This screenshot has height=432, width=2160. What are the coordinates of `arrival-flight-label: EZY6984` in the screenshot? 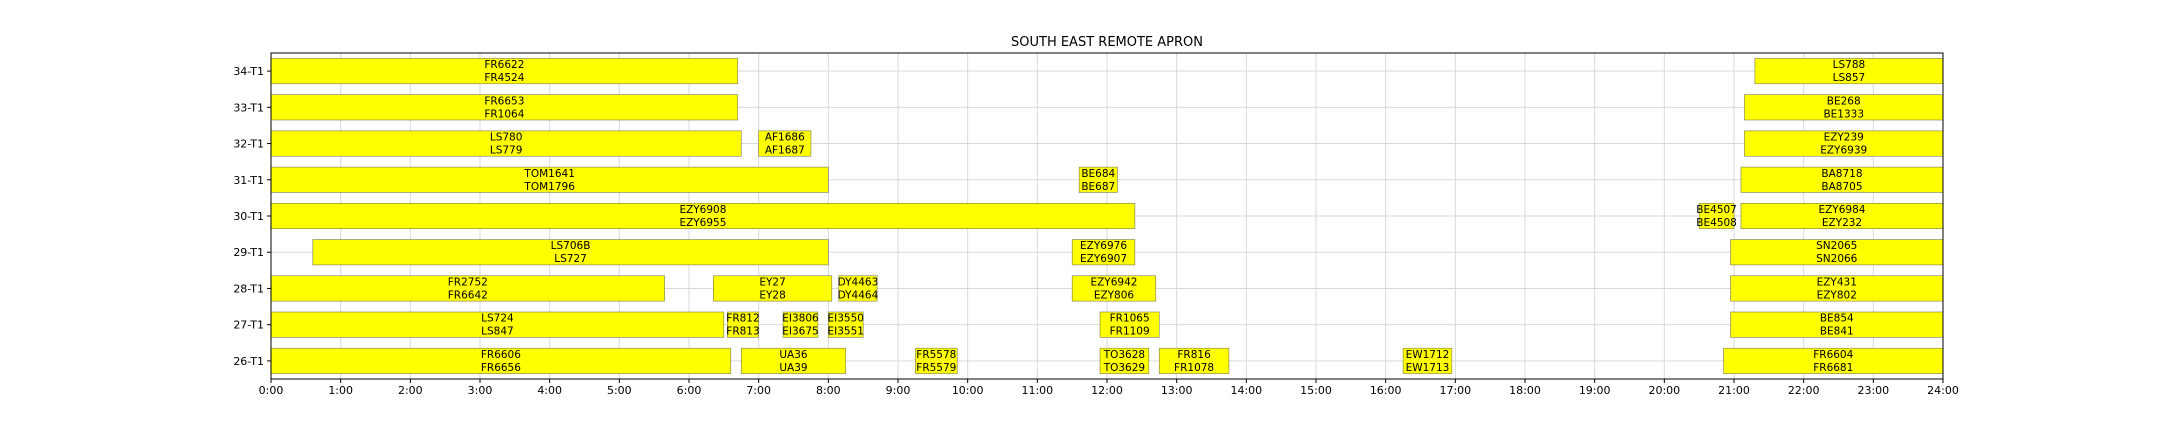 It's located at (1841, 210).